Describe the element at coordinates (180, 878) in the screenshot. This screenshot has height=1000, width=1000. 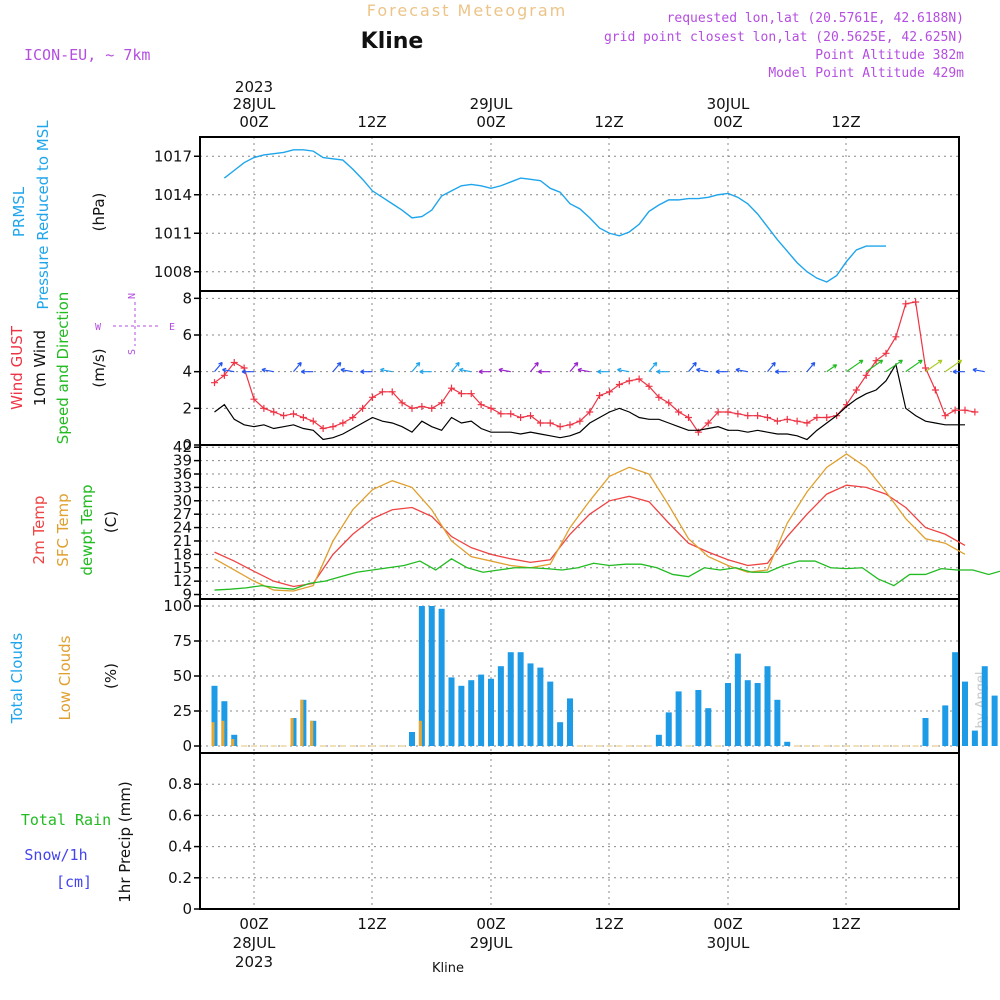
I see `y-tick-label: 0.2` at that location.